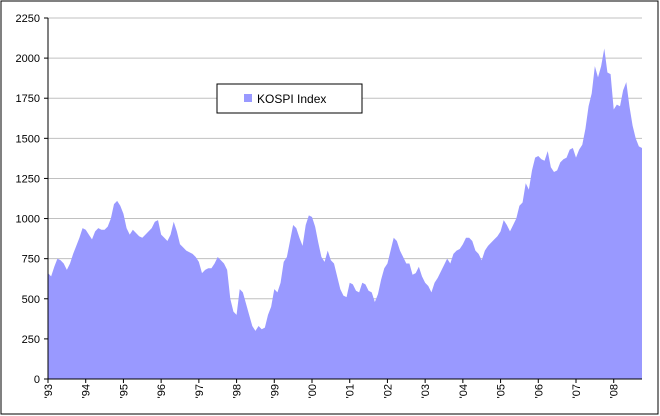 This screenshot has width=660, height=416. I want to click on x-tick-label: '05, so click(502, 391).